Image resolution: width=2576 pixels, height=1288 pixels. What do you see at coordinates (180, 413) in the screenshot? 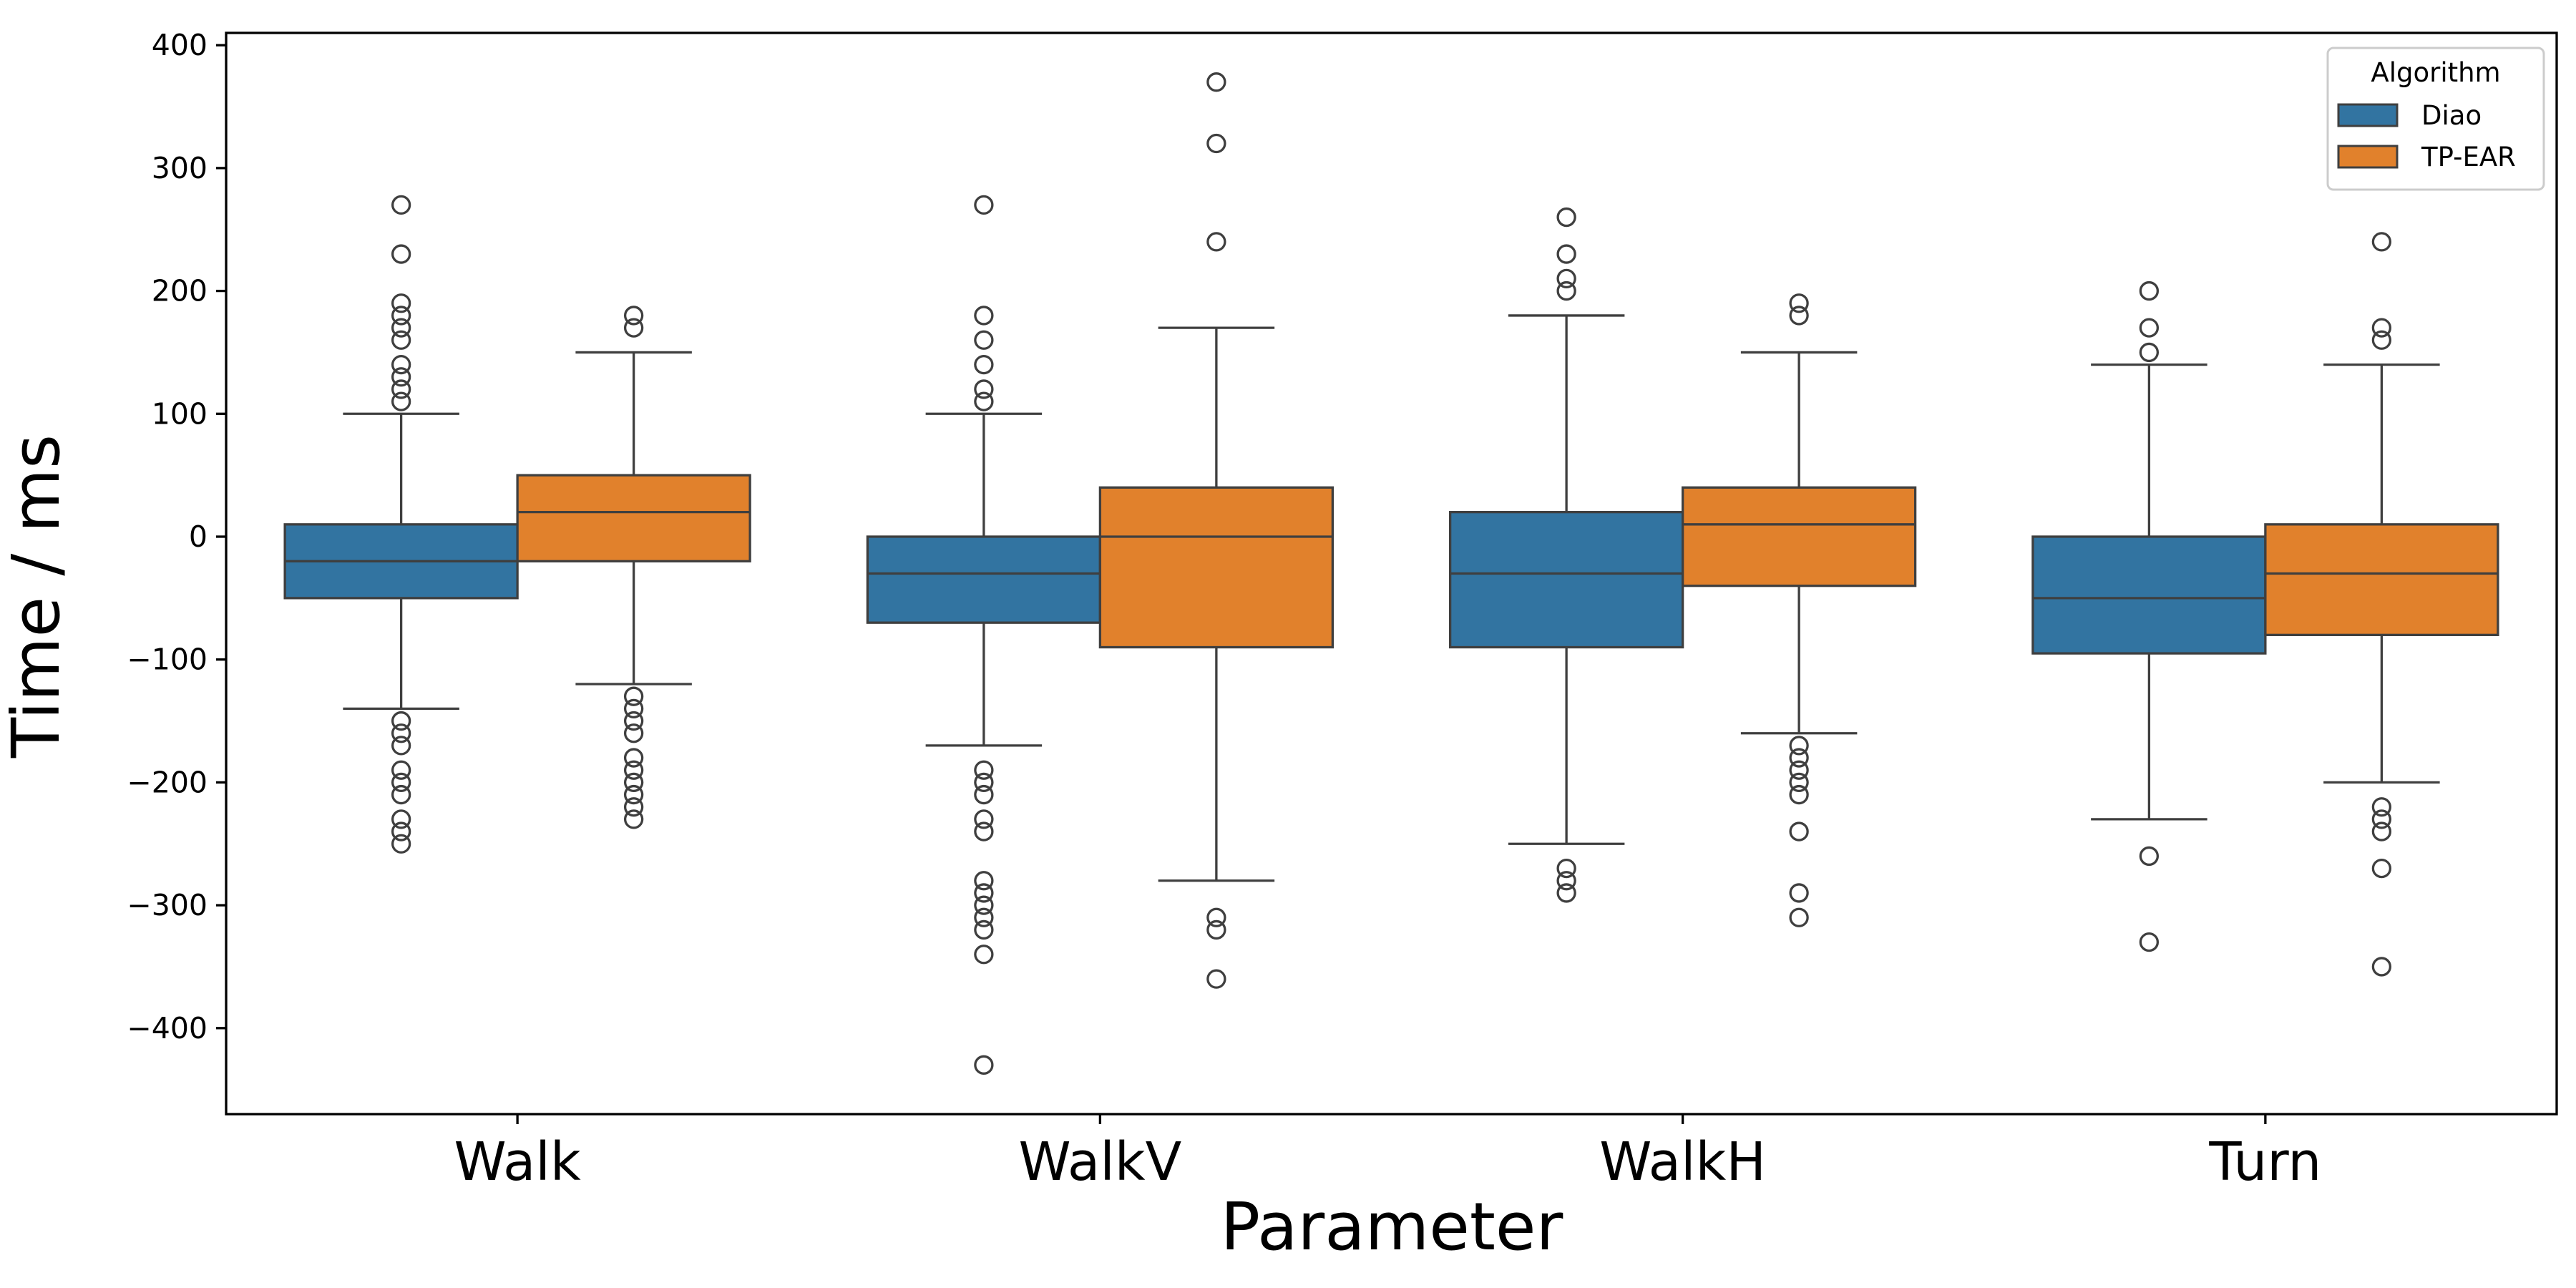
I see `y-tick-label: 100` at bounding box center [180, 413].